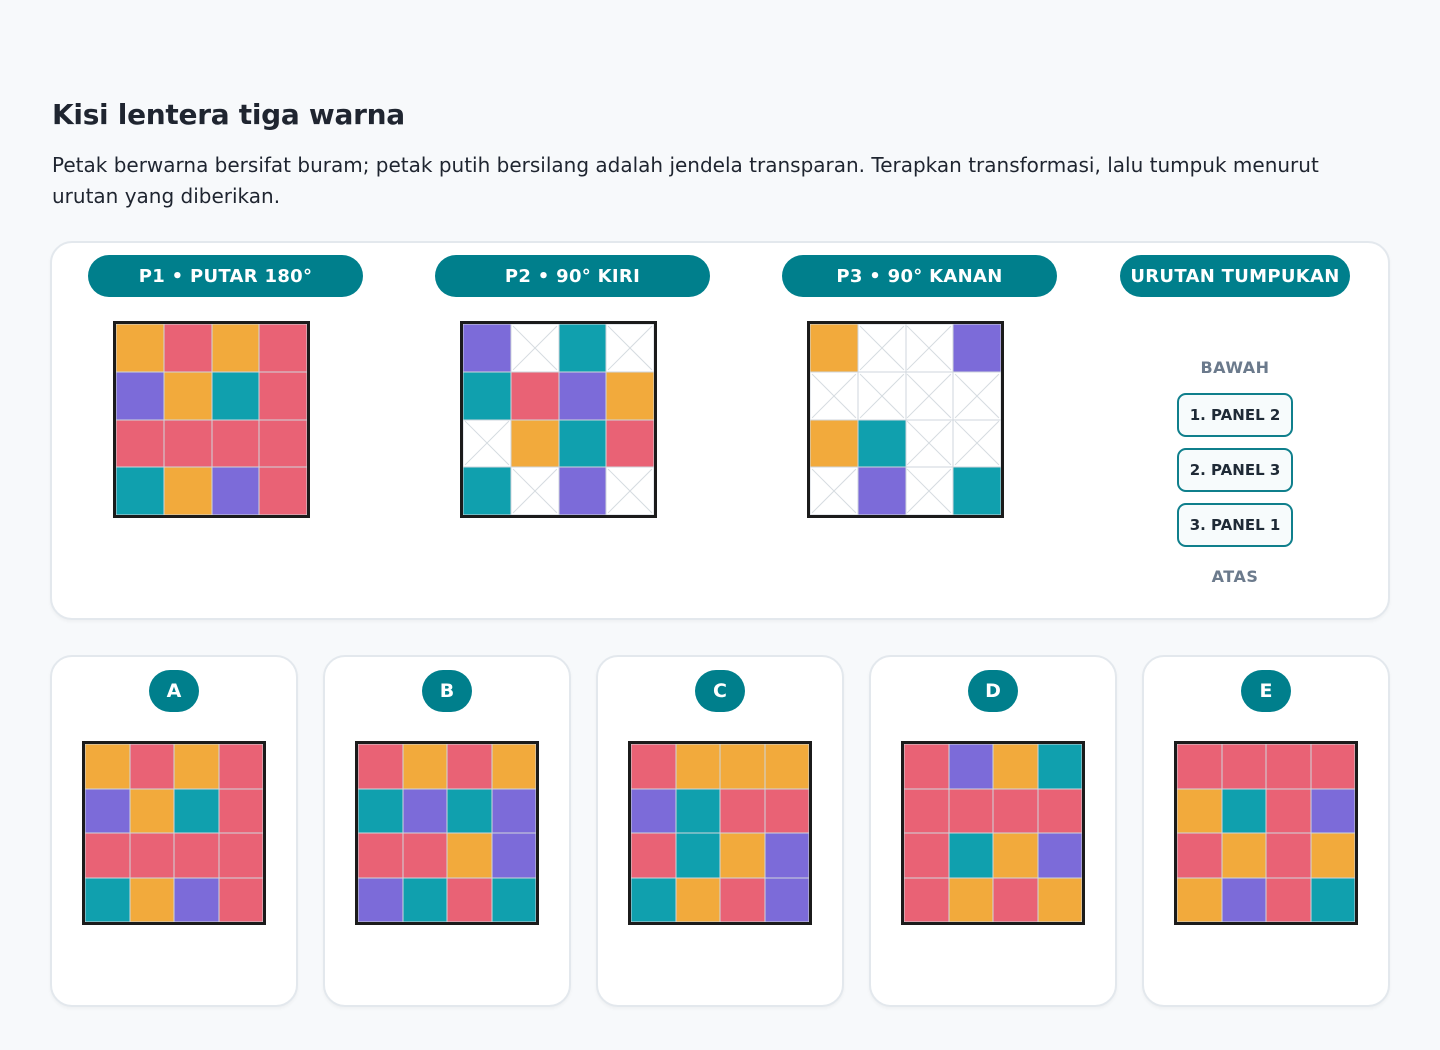 The image size is (1440, 1050). I want to click on option-b-grid, so click(447, 833).